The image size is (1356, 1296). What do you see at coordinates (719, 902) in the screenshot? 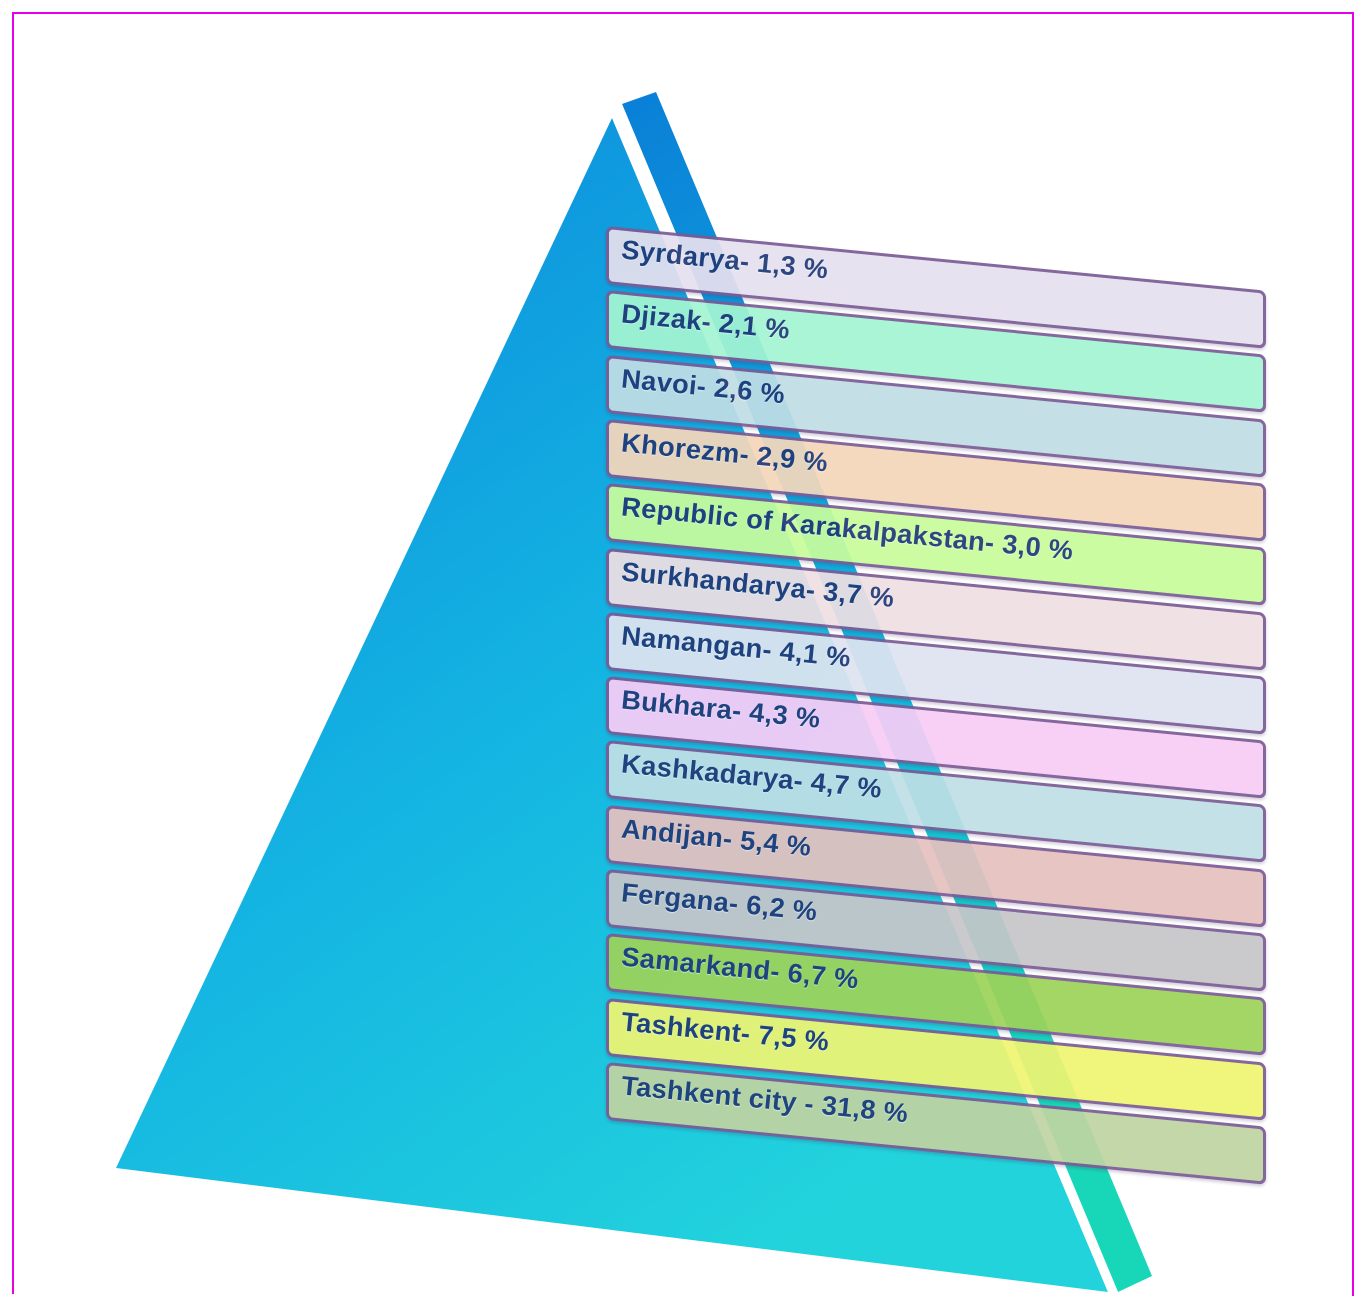
I see `region-label: Fergana- 6,2 %` at bounding box center [719, 902].